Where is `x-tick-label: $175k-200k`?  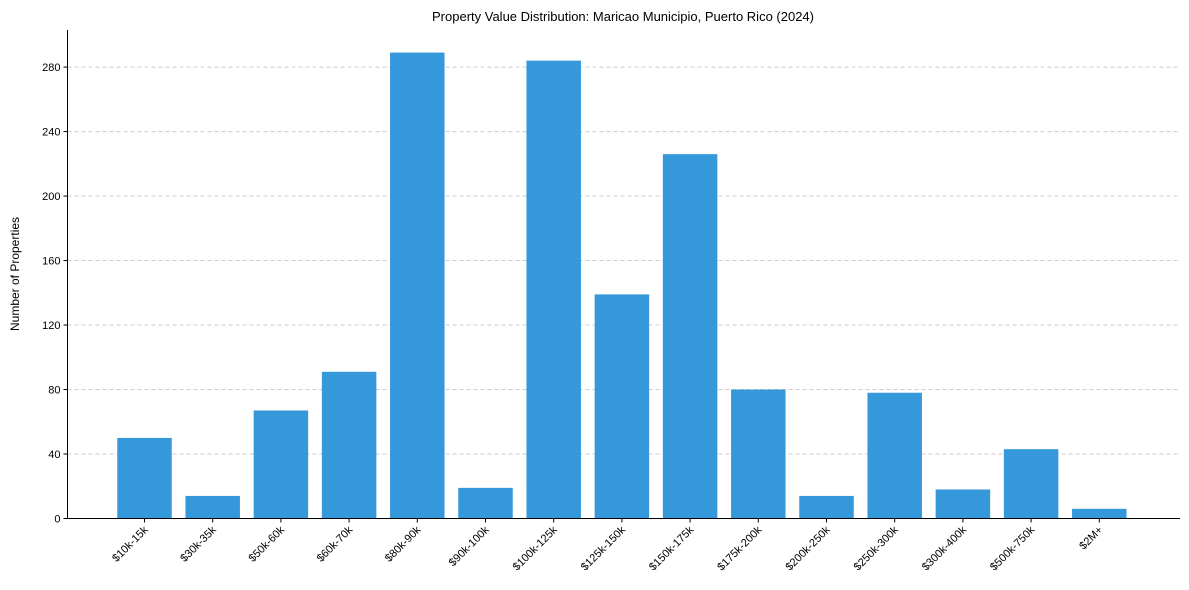 x-tick-label: $175k-200k is located at coordinates (739, 548).